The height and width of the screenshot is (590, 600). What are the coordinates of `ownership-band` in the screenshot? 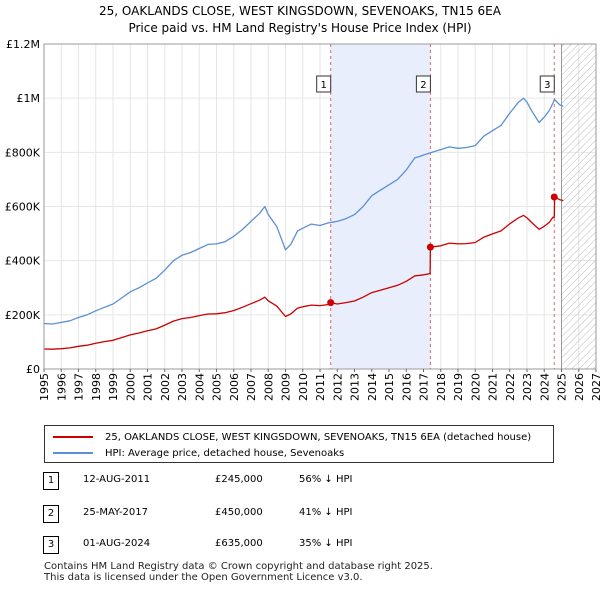 It's located at (380, 206).